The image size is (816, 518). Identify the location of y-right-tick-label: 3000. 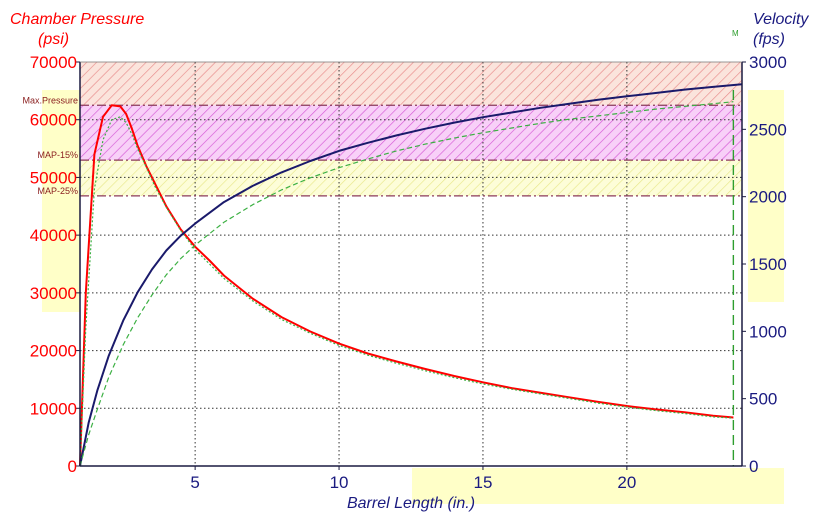
(768, 62).